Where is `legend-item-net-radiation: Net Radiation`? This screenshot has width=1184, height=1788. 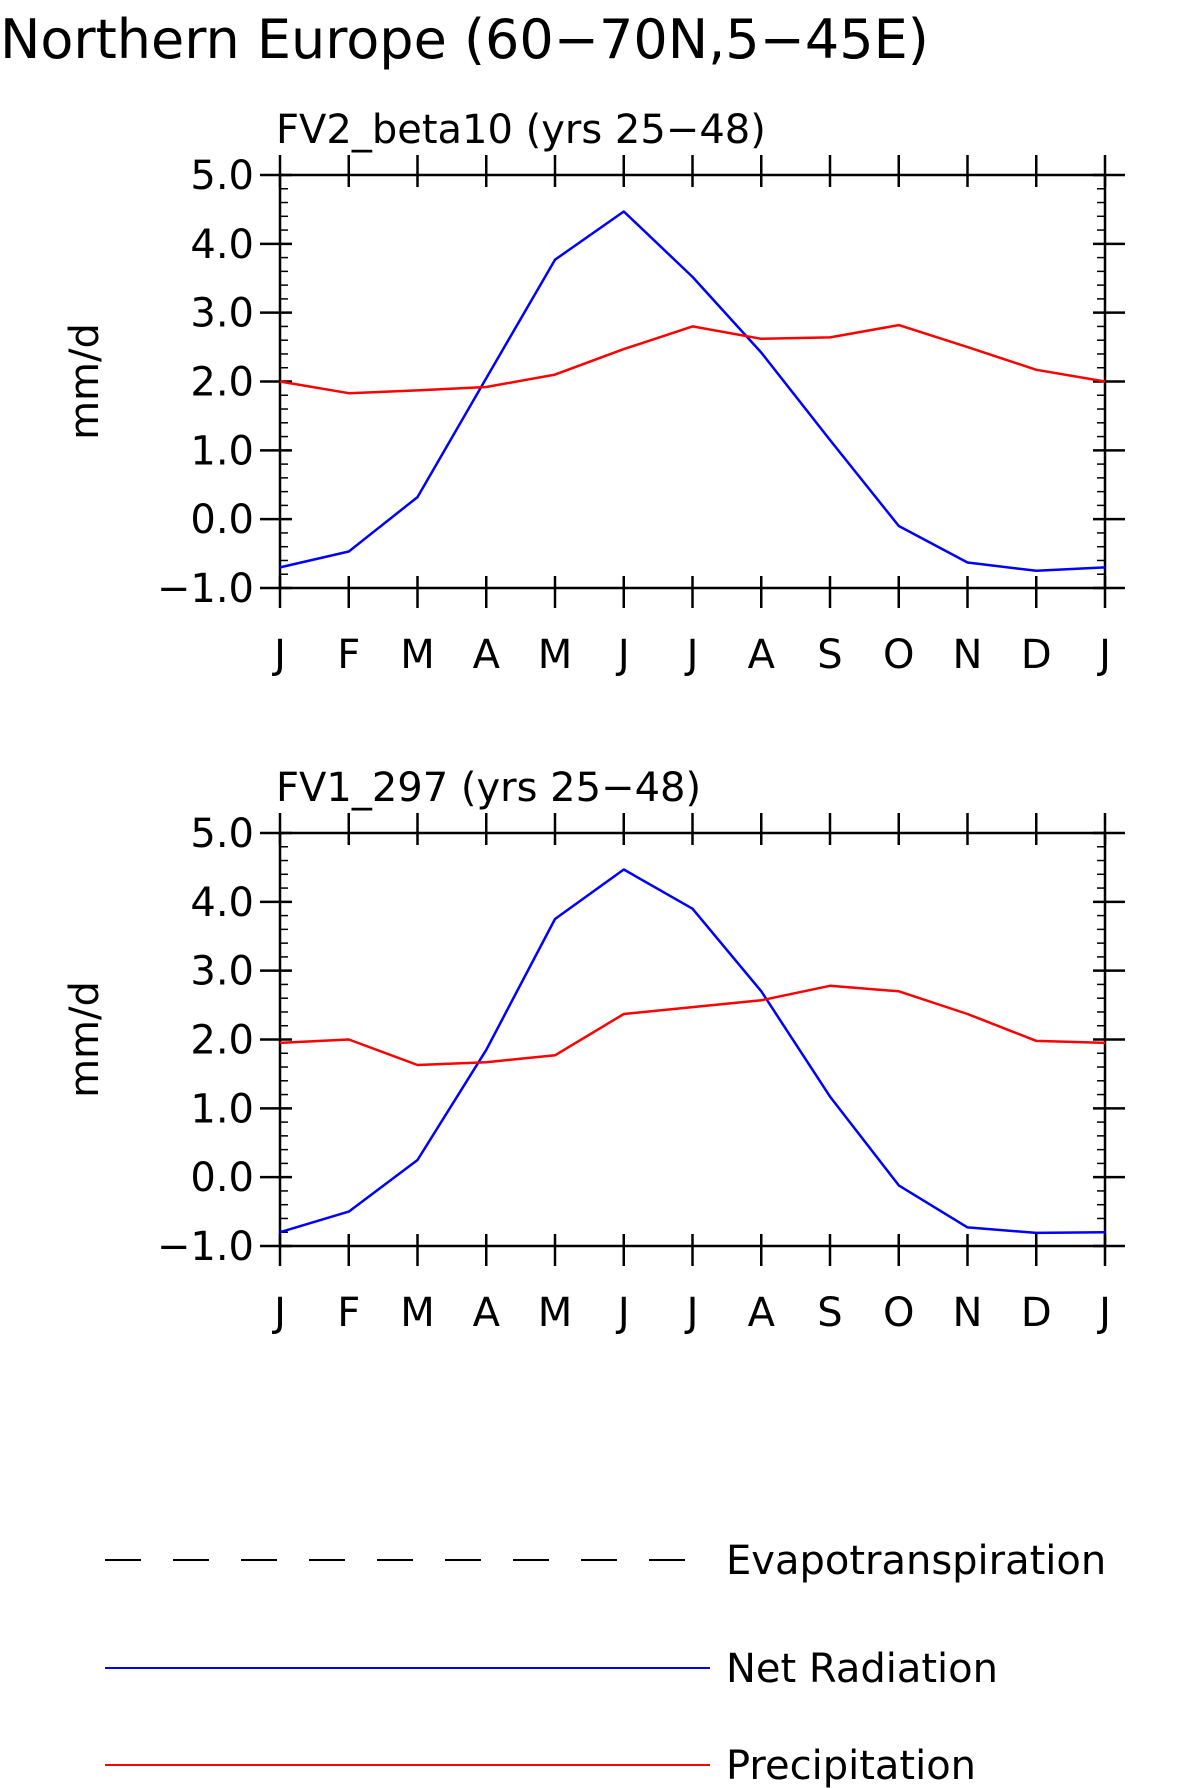 legend-item-net-radiation: Net Radiation is located at coordinates (551, 1669).